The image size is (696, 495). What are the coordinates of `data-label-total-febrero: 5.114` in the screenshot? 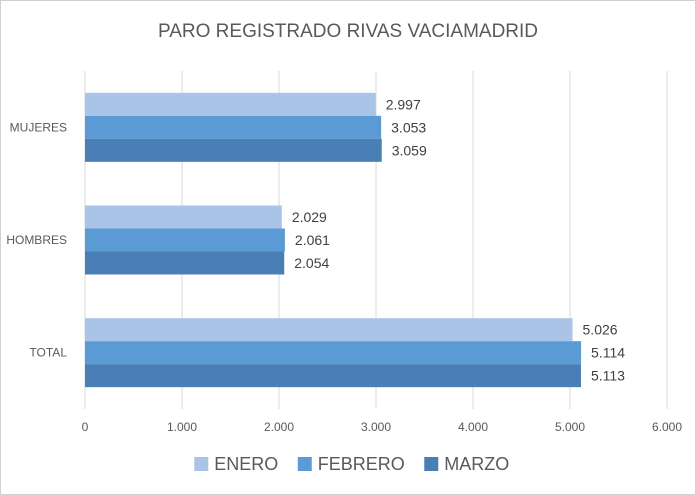 It's located at (608, 353).